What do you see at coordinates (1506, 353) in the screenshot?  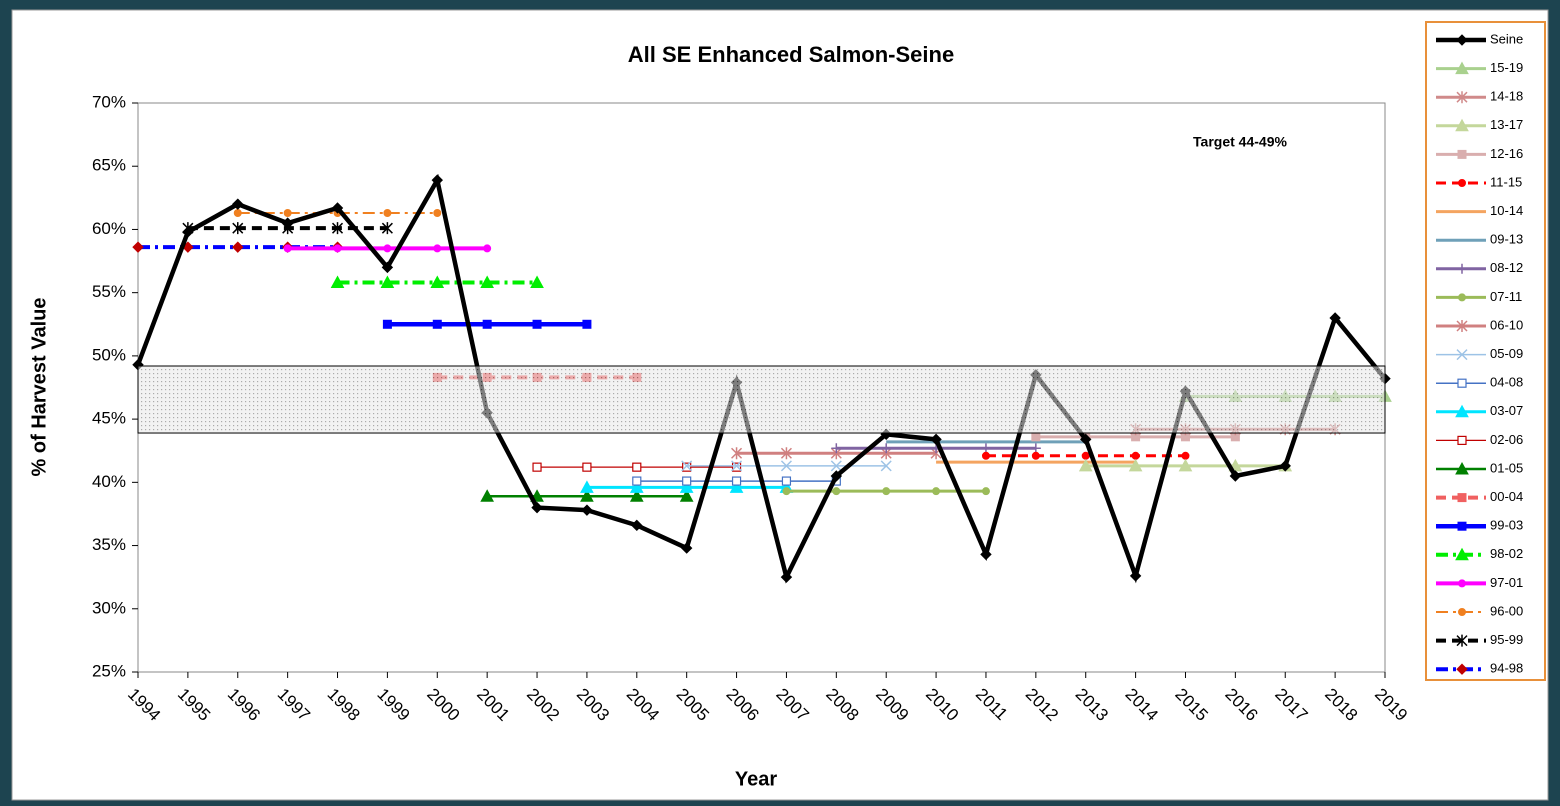 I see `legend-label: 05-09` at bounding box center [1506, 353].